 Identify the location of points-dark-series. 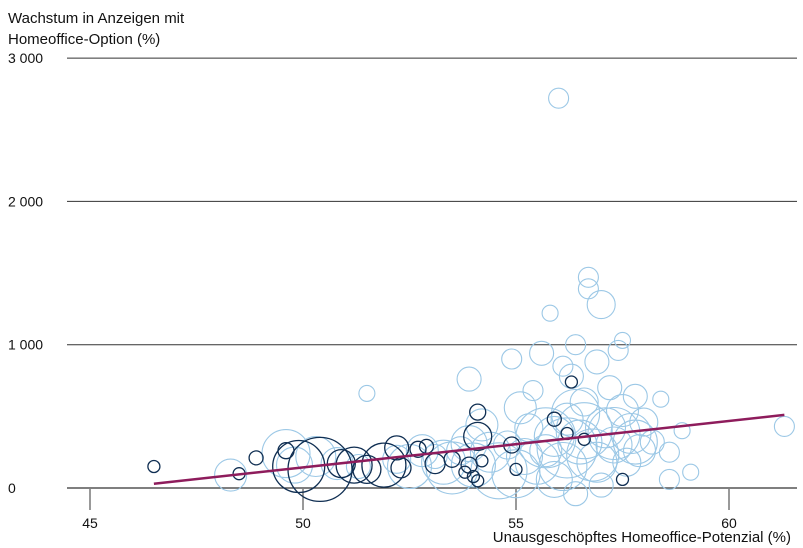
(388, 439).